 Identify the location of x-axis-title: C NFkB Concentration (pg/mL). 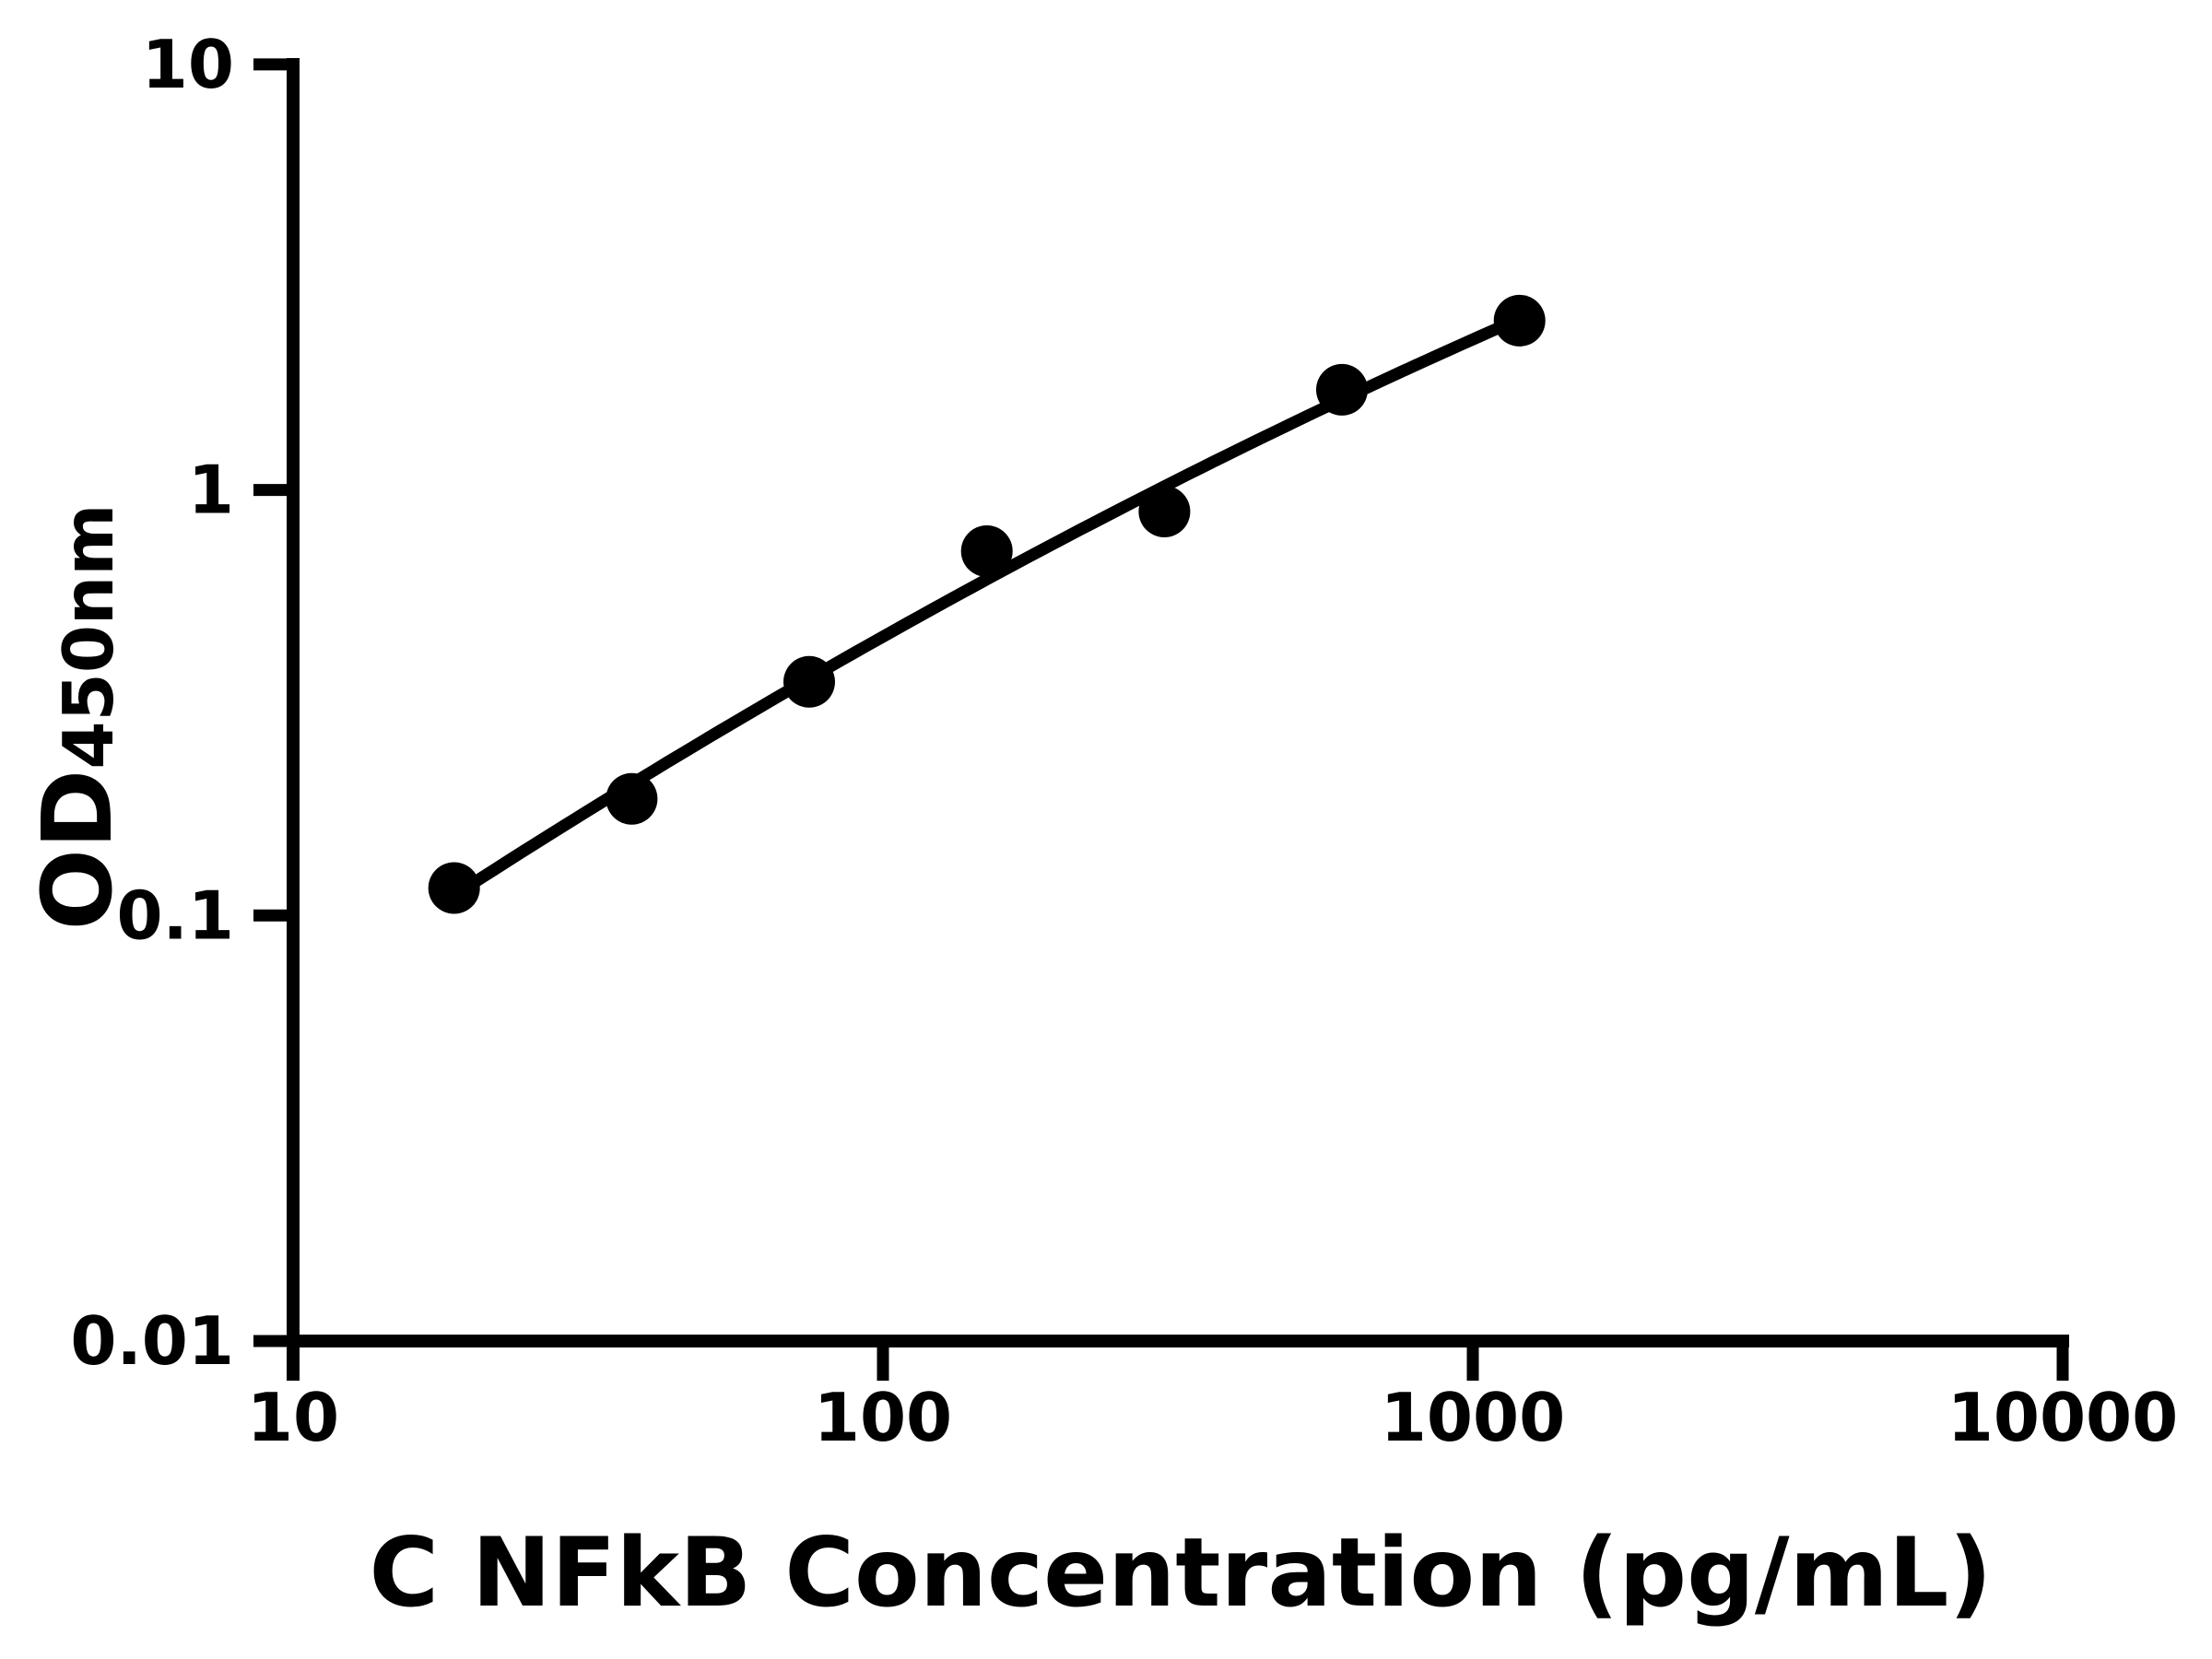
(1180, 1573).